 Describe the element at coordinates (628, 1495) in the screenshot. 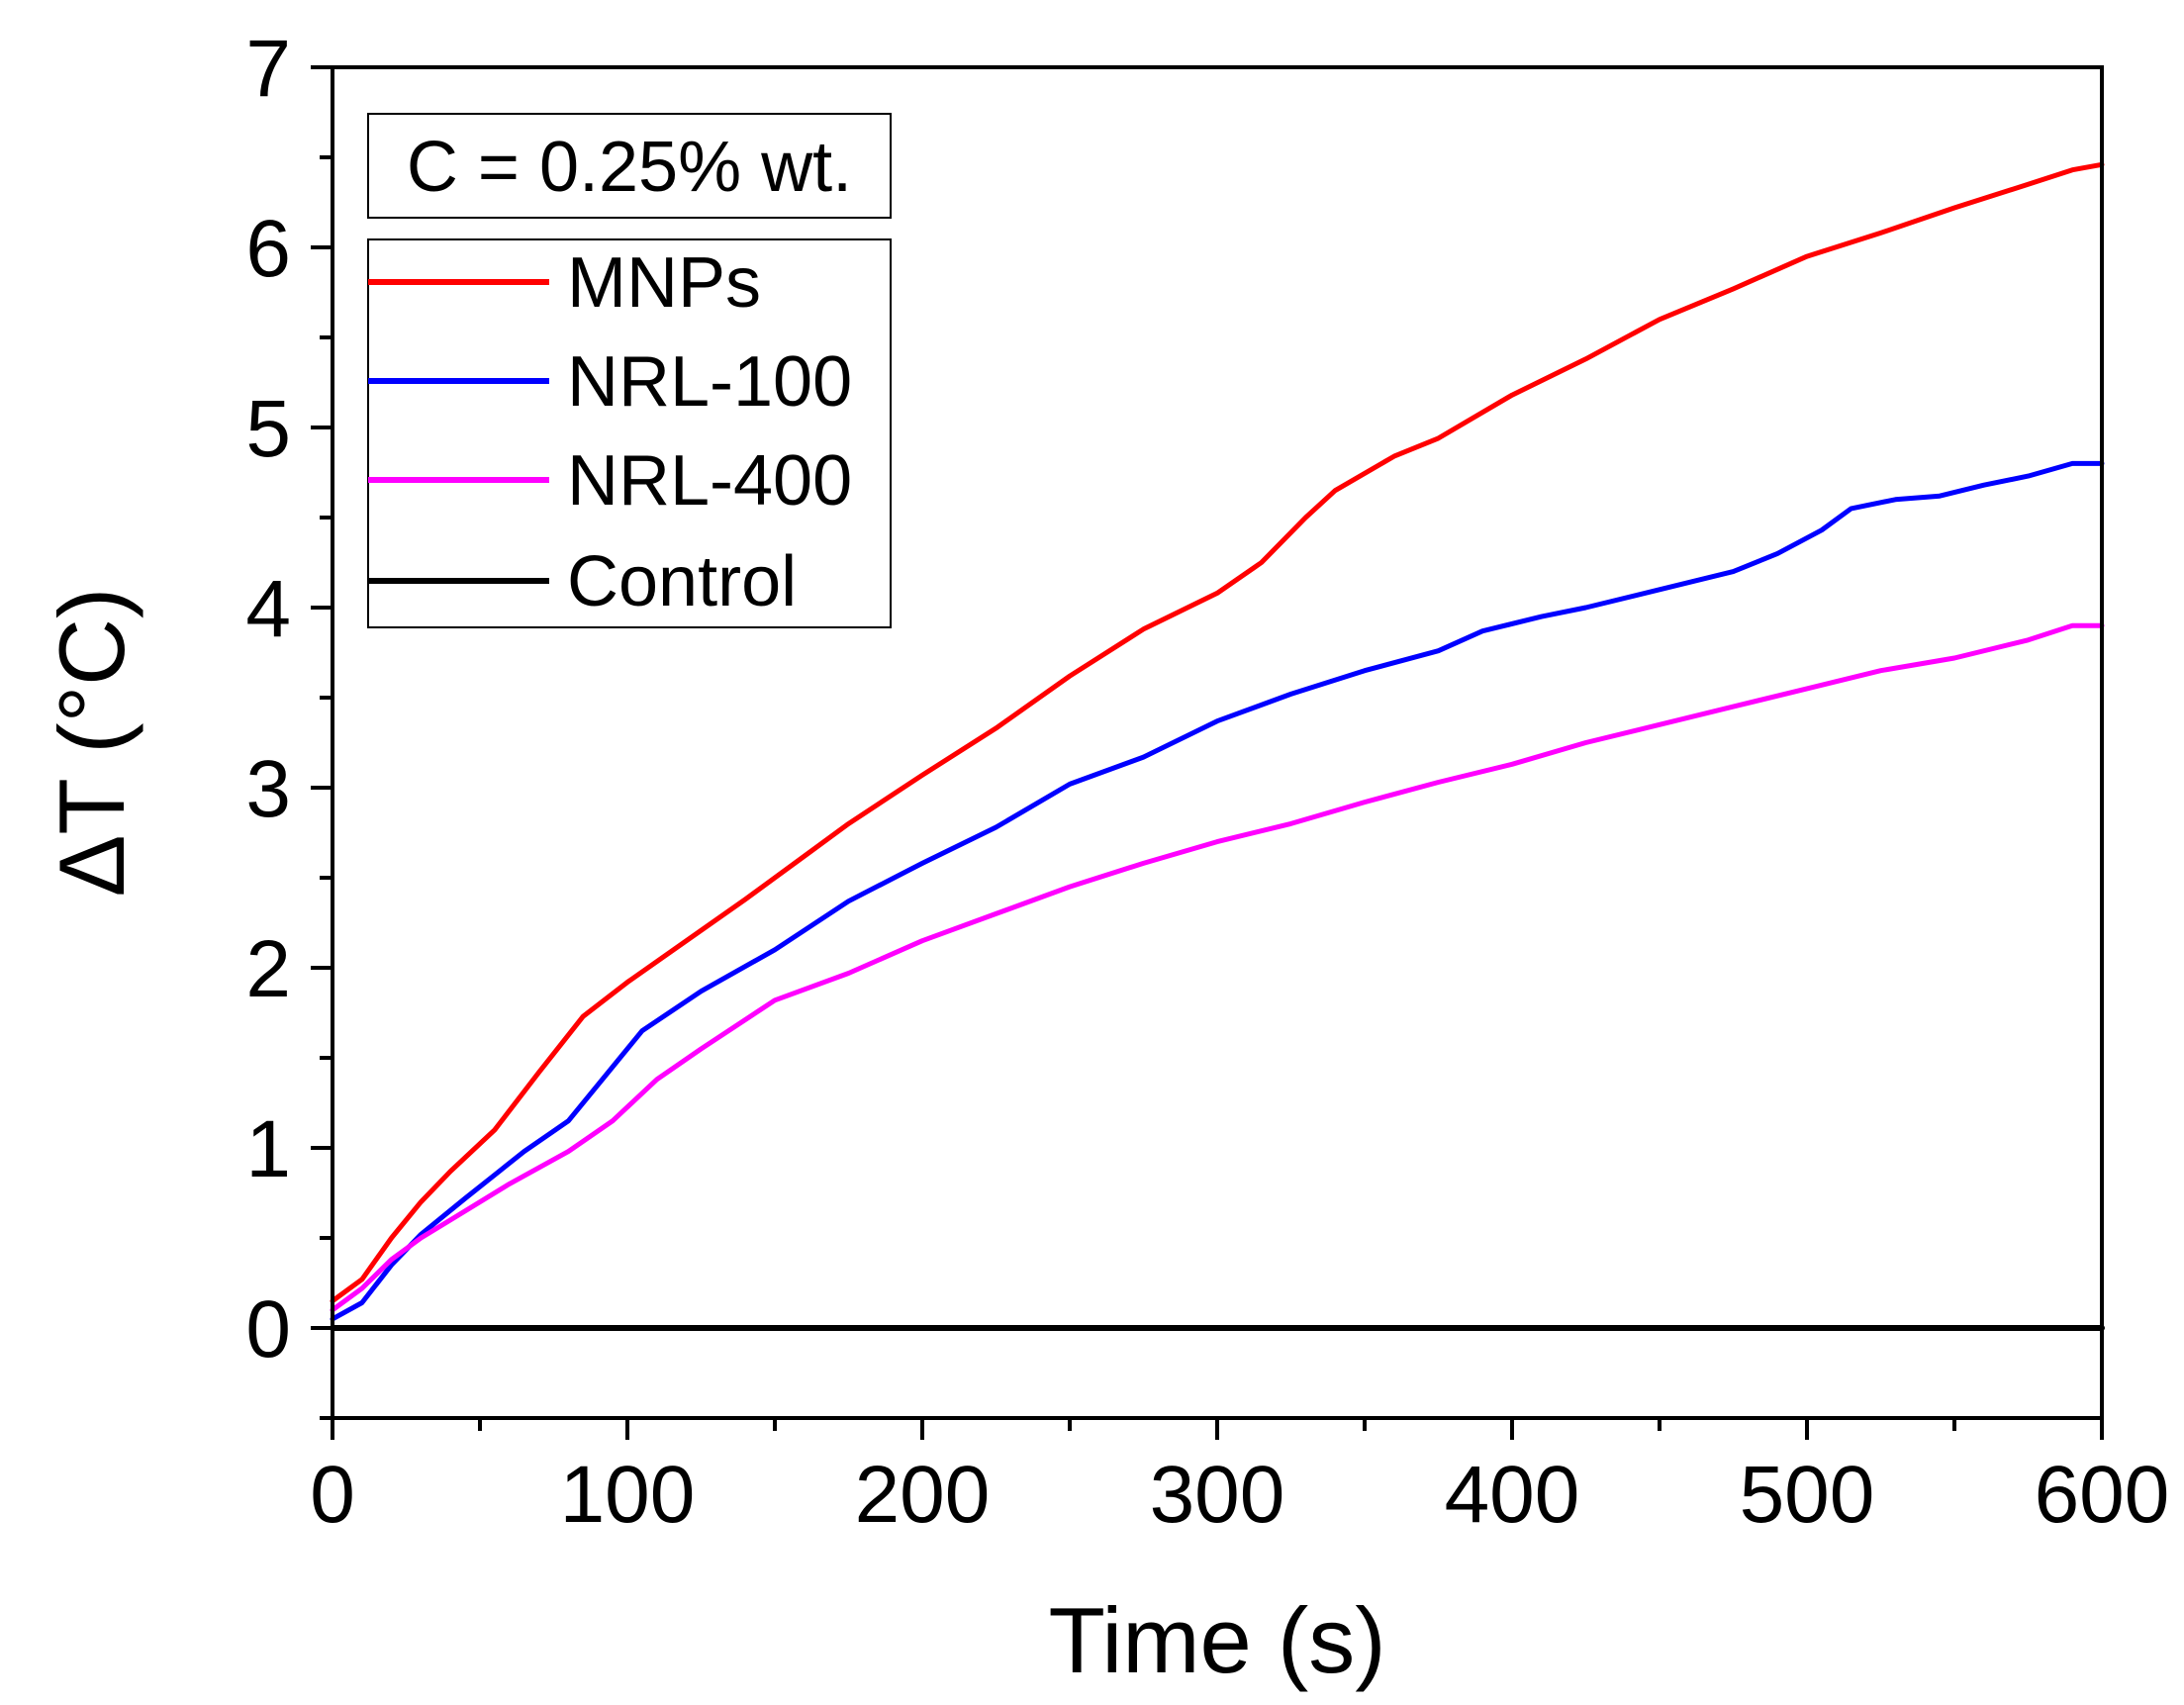

I see `x-tick-label: 100` at that location.